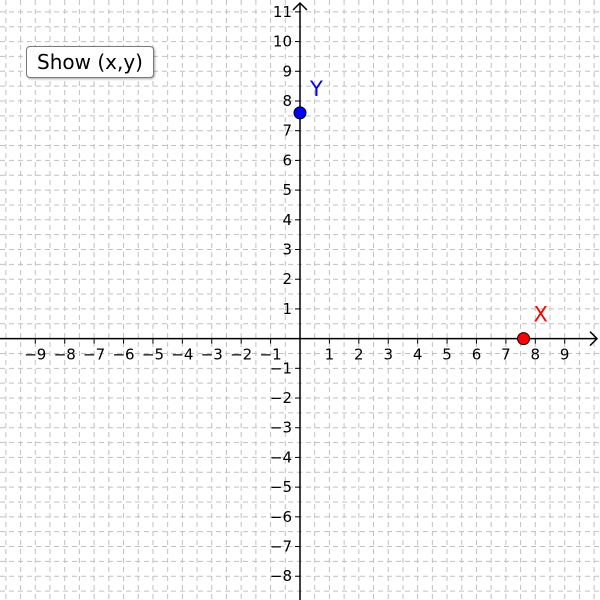 This screenshot has width=600, height=600. What do you see at coordinates (281, 457) in the screenshot?
I see `y-tick-label: −4` at bounding box center [281, 457].